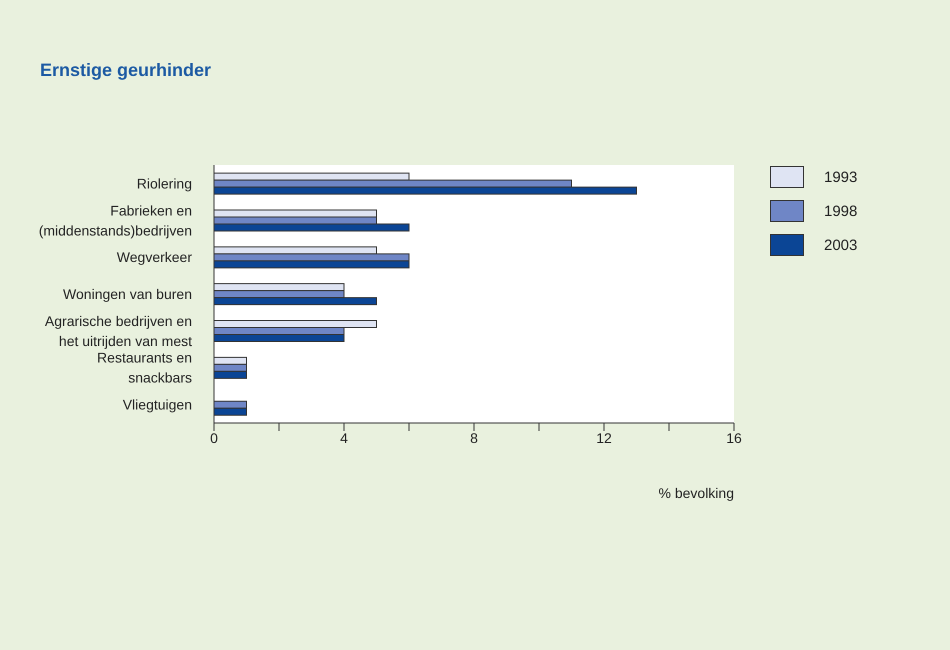 This screenshot has height=650, width=950. What do you see at coordinates (126, 70) in the screenshot?
I see `chart-title: Ernstige geurhinder` at bounding box center [126, 70].